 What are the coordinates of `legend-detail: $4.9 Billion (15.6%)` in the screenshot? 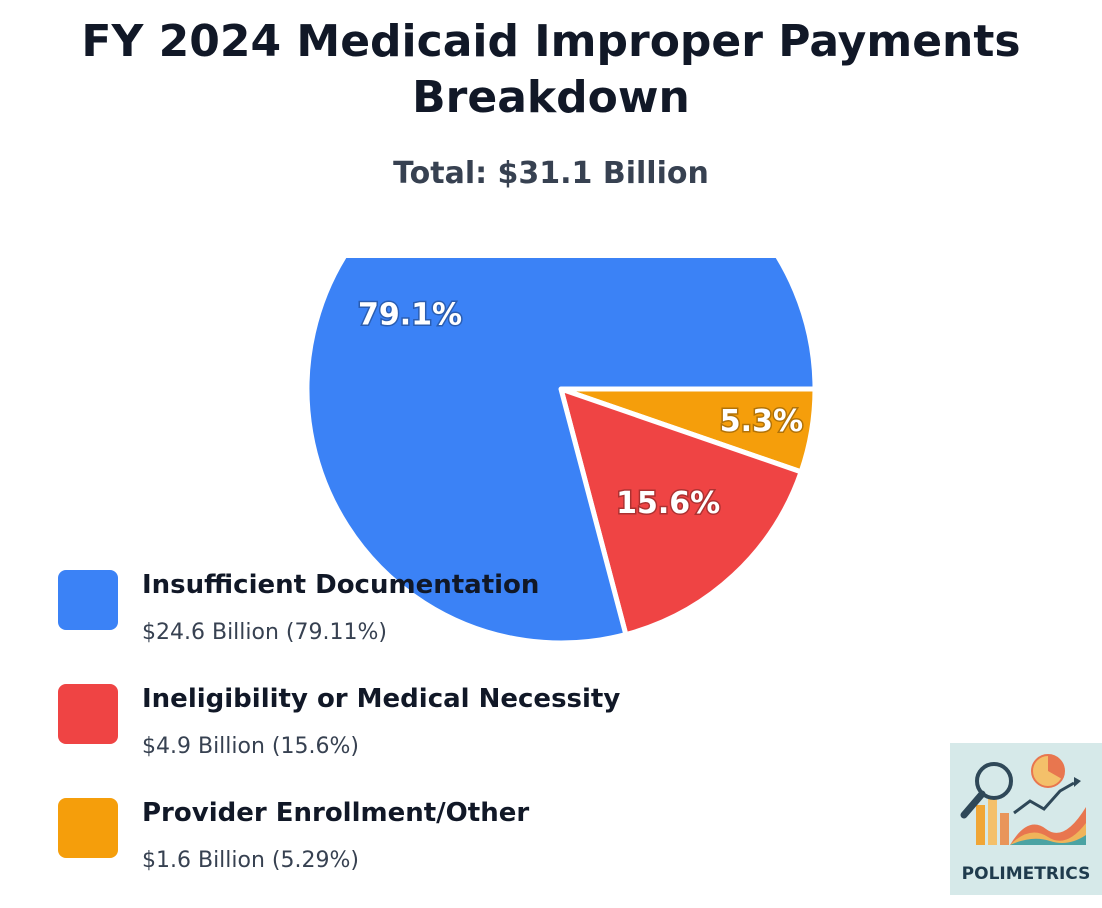 It's located at (250, 746).